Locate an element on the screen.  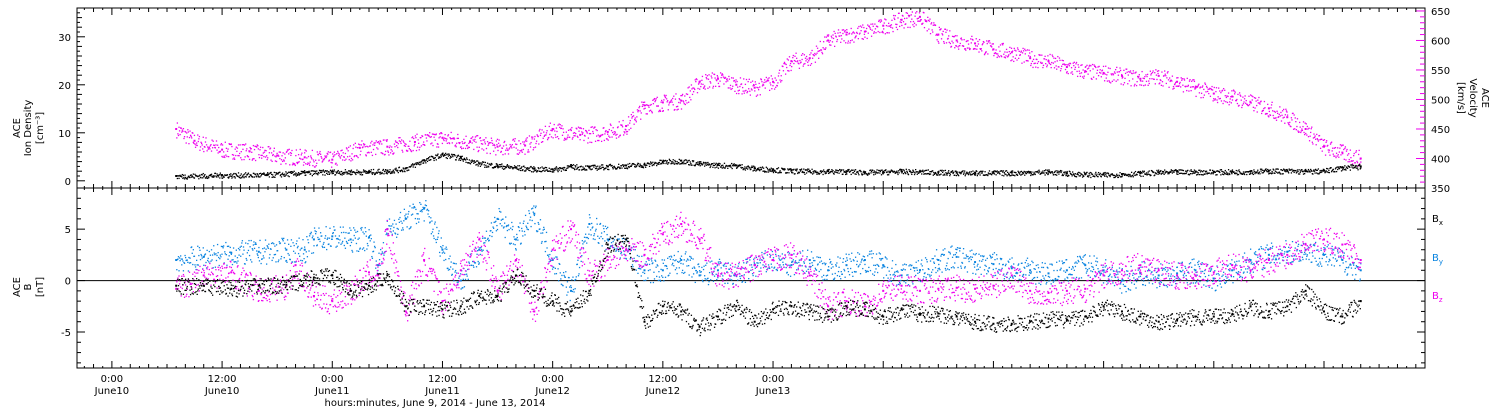
velocity-axis-label-1: ACE is located at coordinates (1484, 98).